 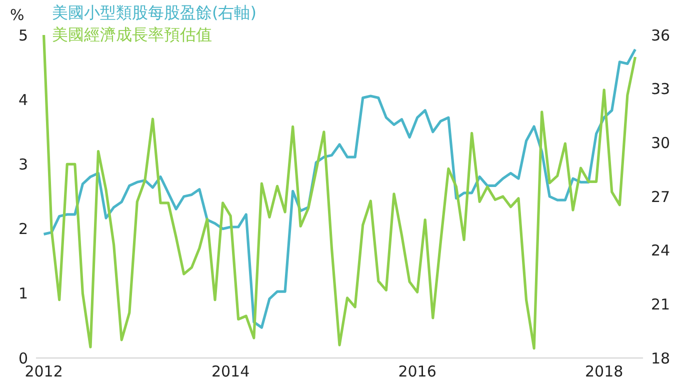 I want to click on y-tick-label: 1, so click(x=23, y=293).